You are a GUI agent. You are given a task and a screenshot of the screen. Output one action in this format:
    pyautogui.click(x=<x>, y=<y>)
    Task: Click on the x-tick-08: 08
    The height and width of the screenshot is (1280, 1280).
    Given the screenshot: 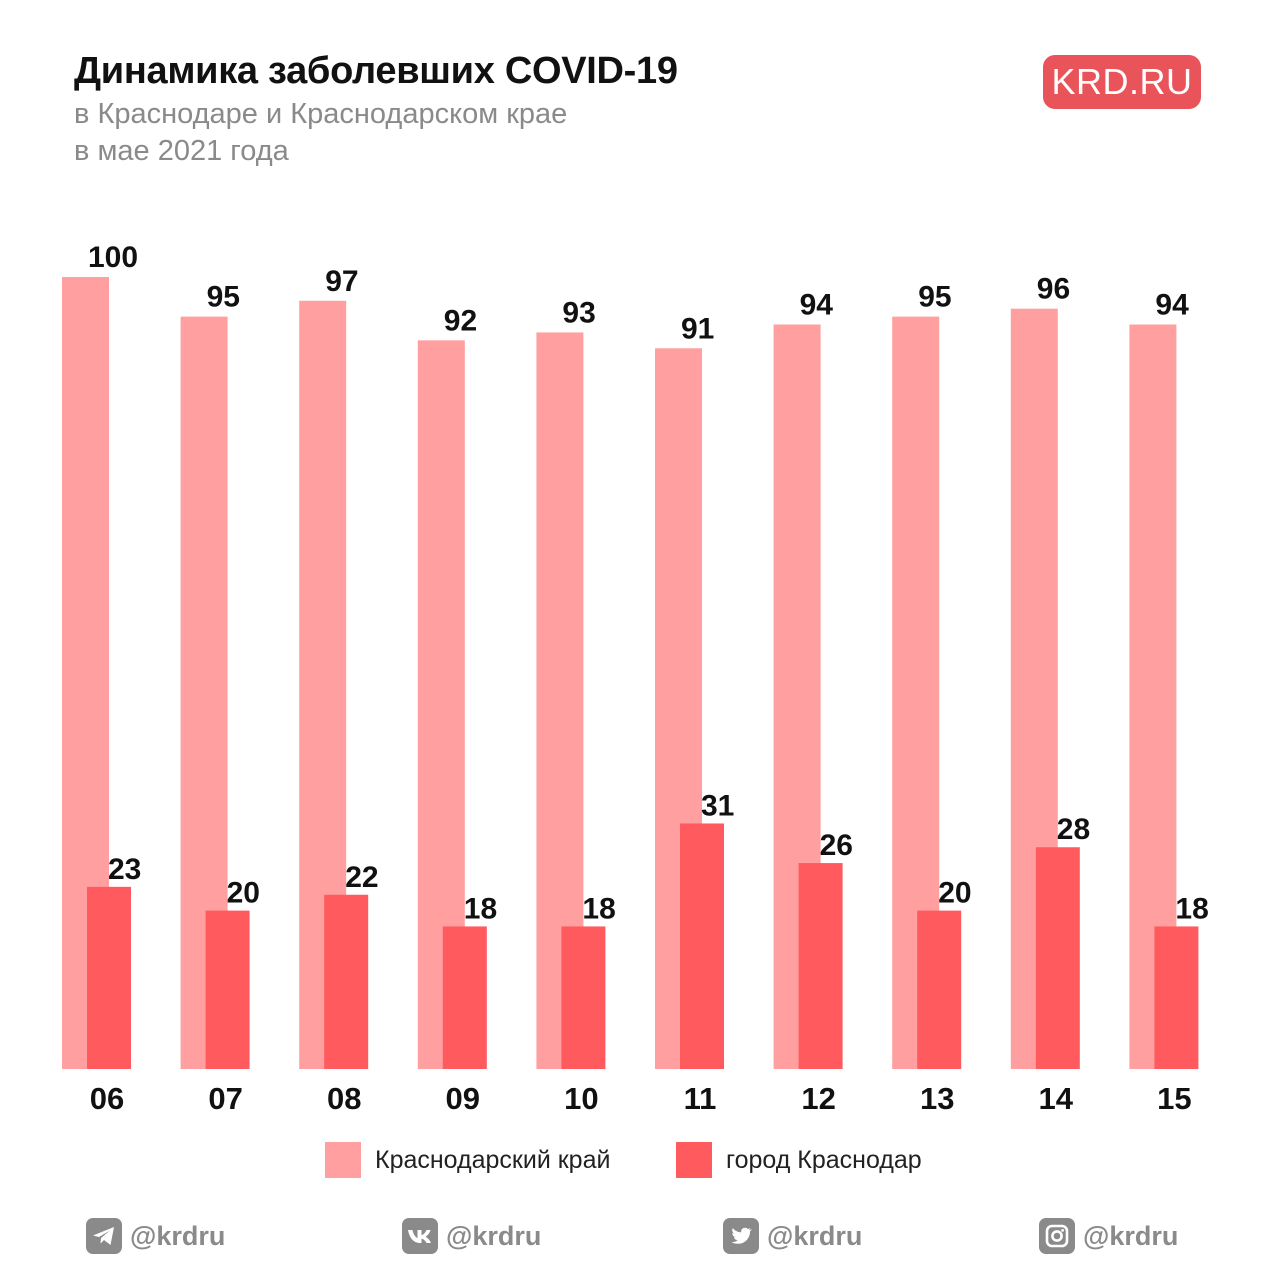 What is the action you would take?
    pyautogui.click(x=344, y=1098)
    